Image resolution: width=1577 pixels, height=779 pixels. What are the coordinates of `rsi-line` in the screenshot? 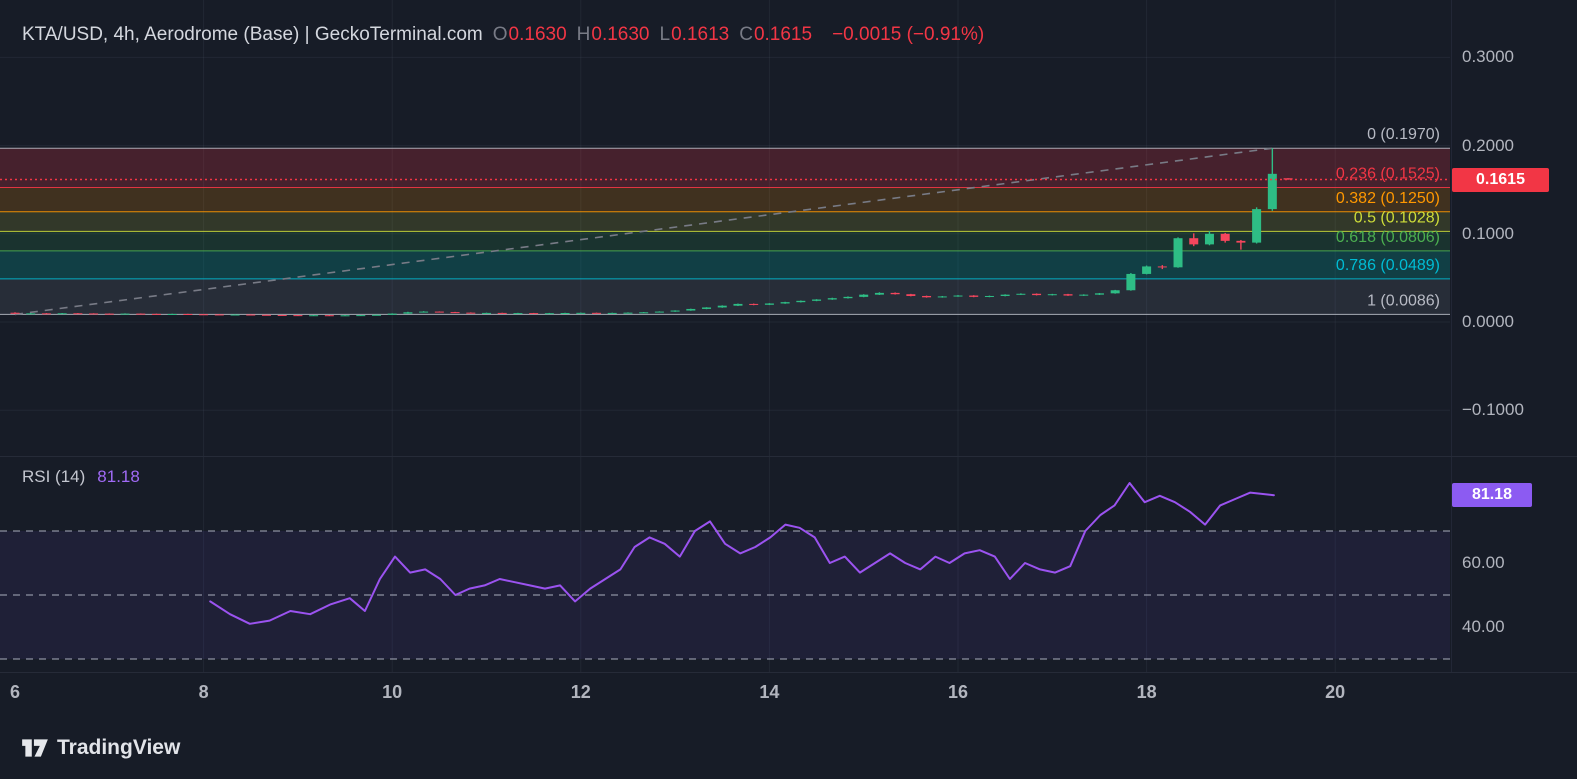 It's located at (742, 553).